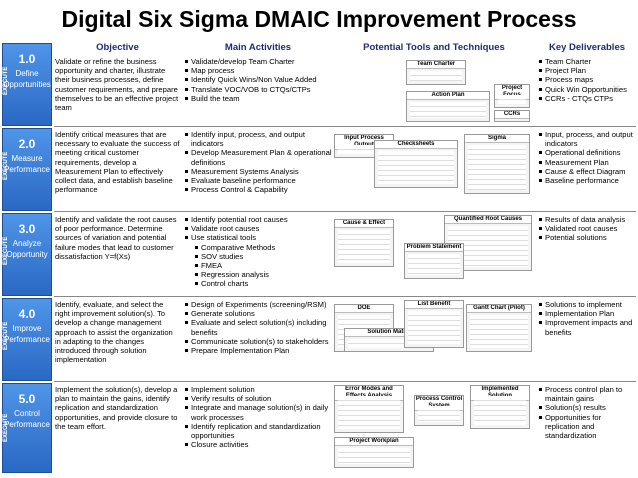 This screenshot has width=638, height=478. I want to click on tools-cell: Input Process OutputChecksheetsSigma, so click(434, 170).